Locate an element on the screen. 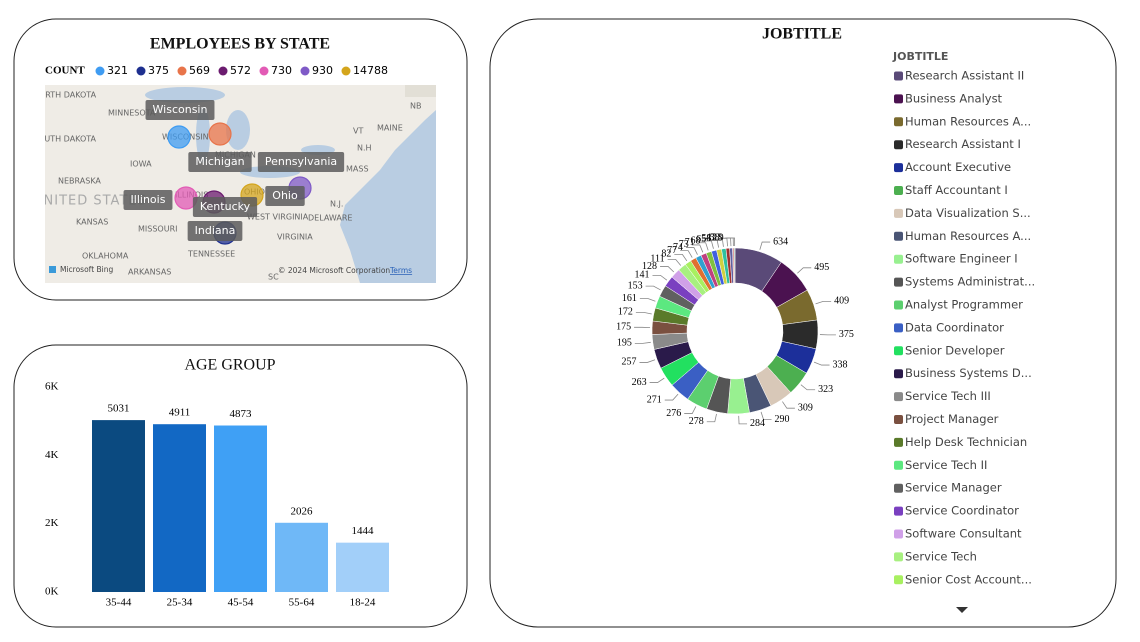 Image resolution: width=1140 pixels, height=642 pixels. map-place-label: MISSOURI is located at coordinates (158, 229).